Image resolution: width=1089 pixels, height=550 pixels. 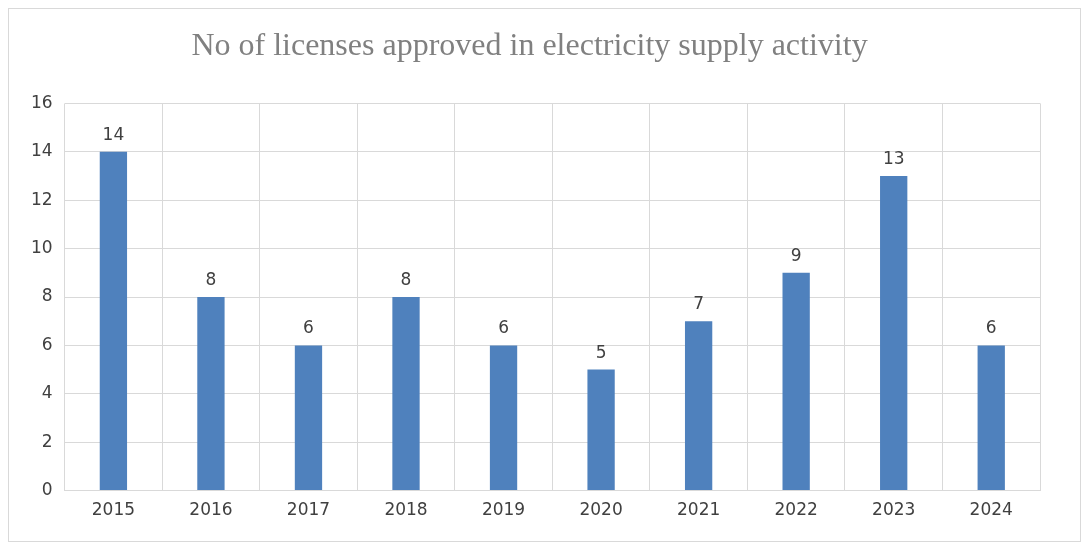 What do you see at coordinates (47, 392) in the screenshot?
I see `y-tick-label: 4` at bounding box center [47, 392].